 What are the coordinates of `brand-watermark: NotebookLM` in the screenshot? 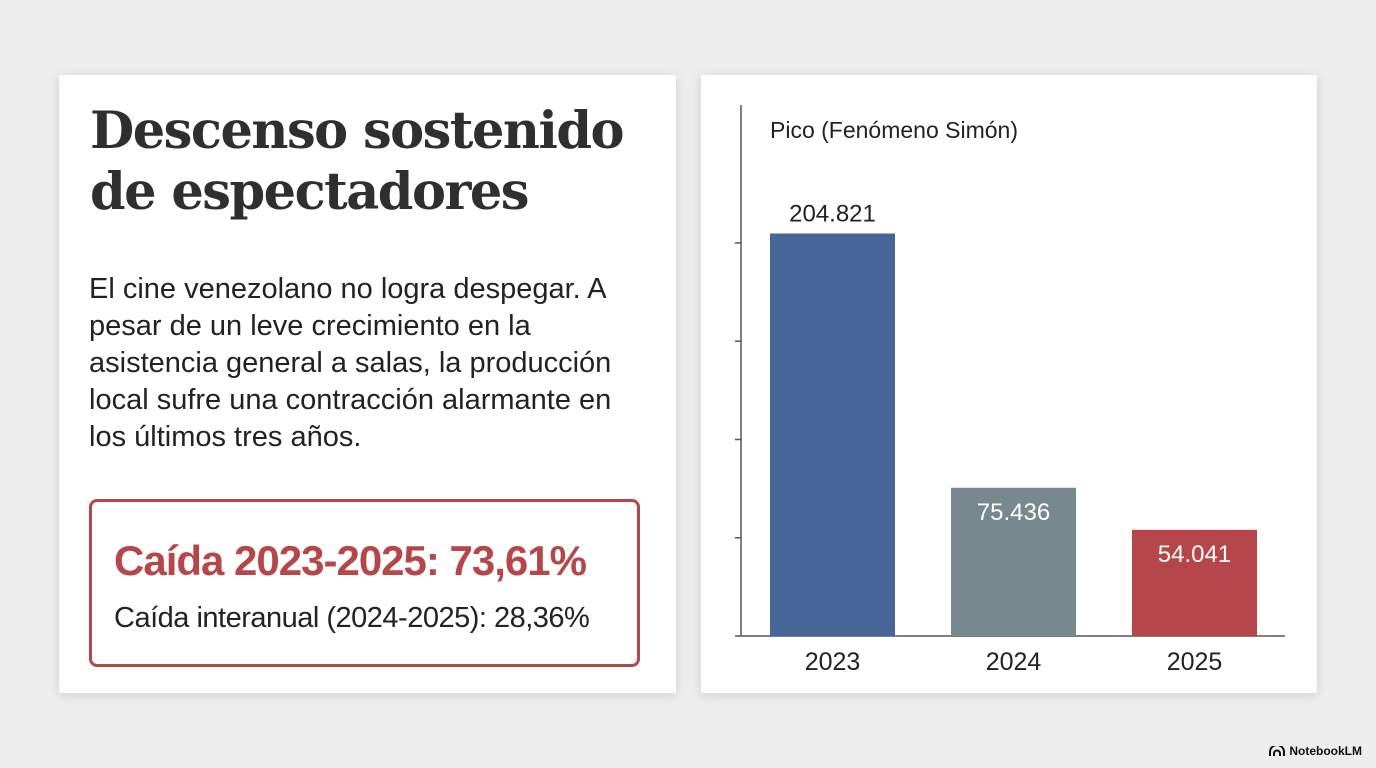 It's located at (1315, 751).